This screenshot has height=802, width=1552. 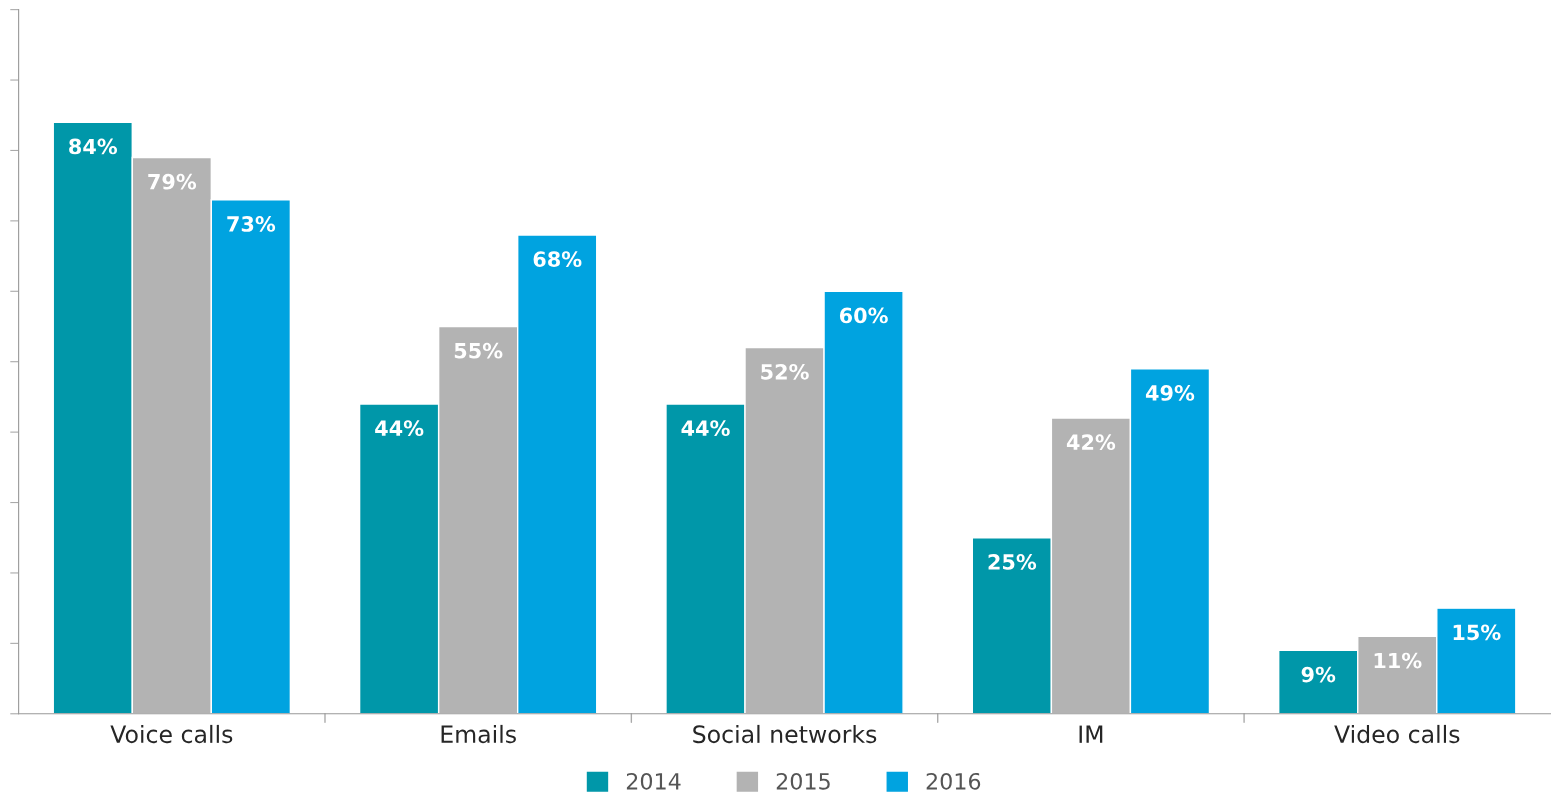 I want to click on legend-label: 2016, so click(x=953, y=781).